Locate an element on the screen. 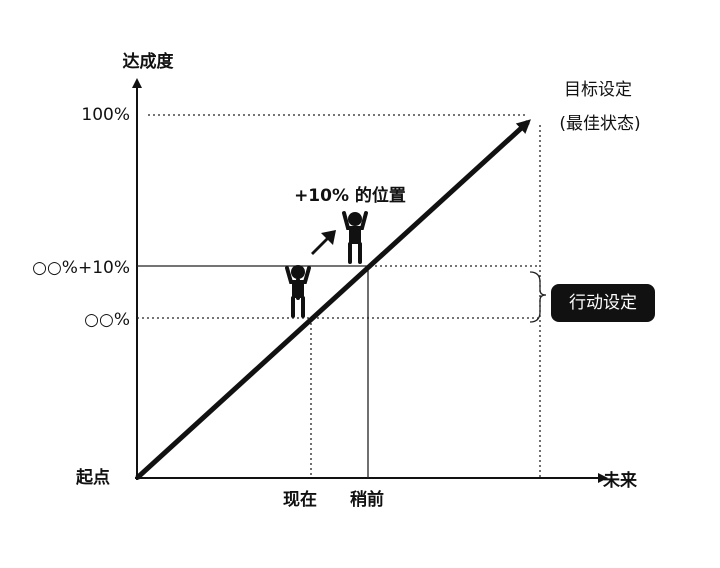 The width and height of the screenshot is (720, 568). goal-note: (最佳状态) is located at coordinates (599, 124).